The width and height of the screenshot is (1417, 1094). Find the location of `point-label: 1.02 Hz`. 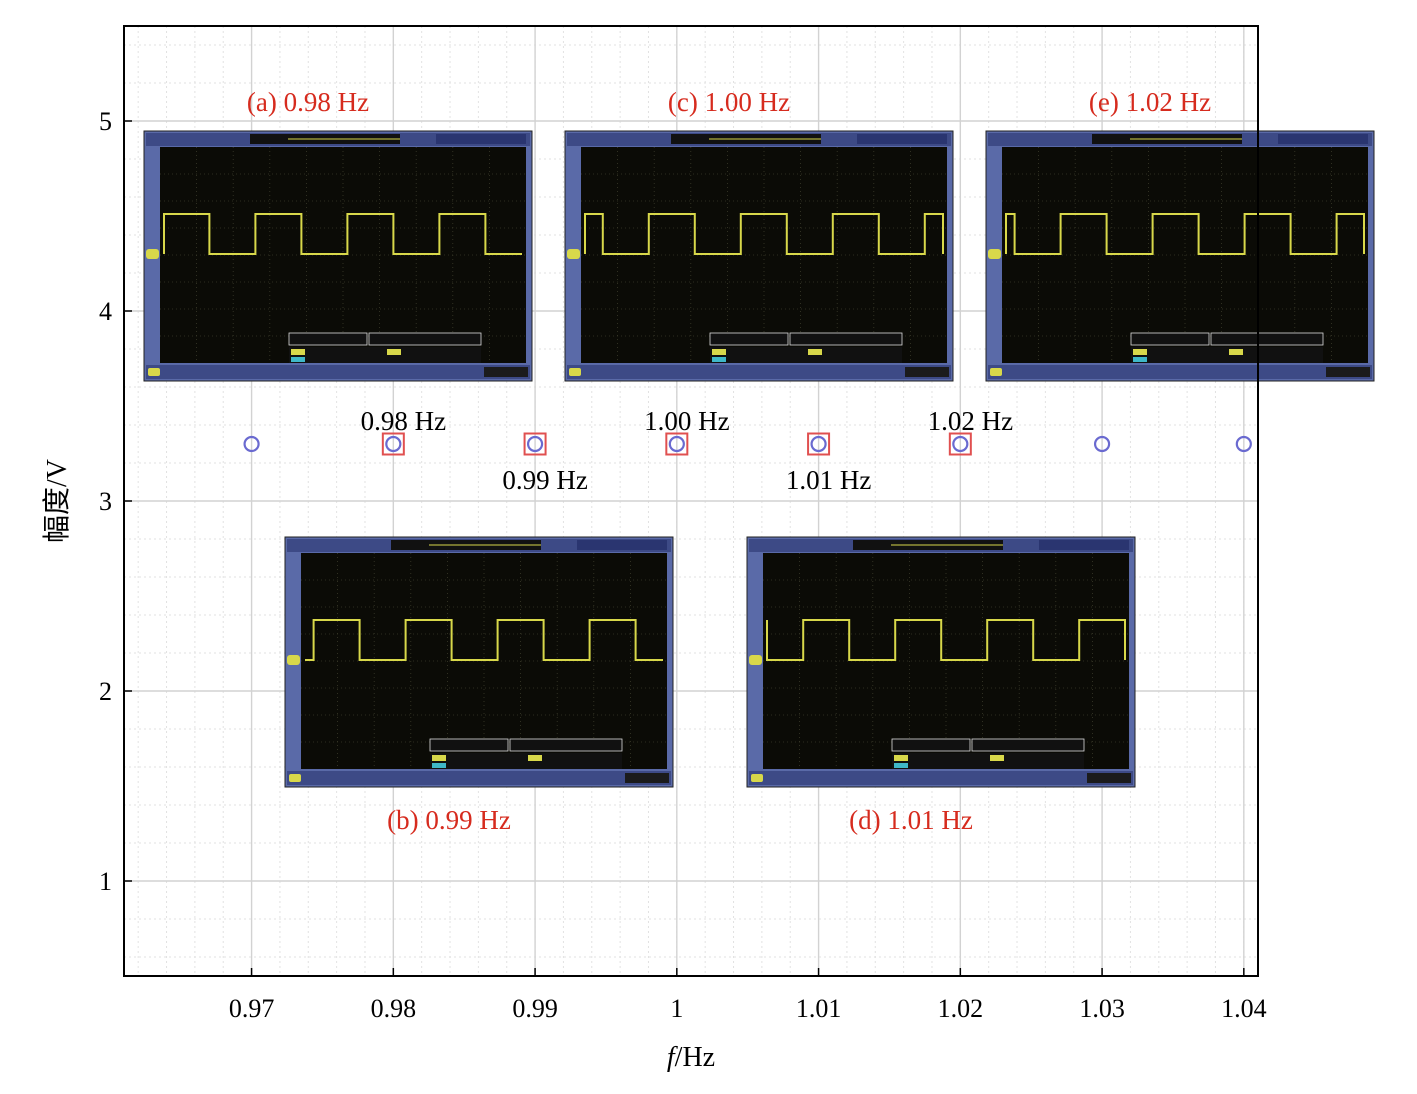

point-label: 1.02 Hz is located at coordinates (970, 421).